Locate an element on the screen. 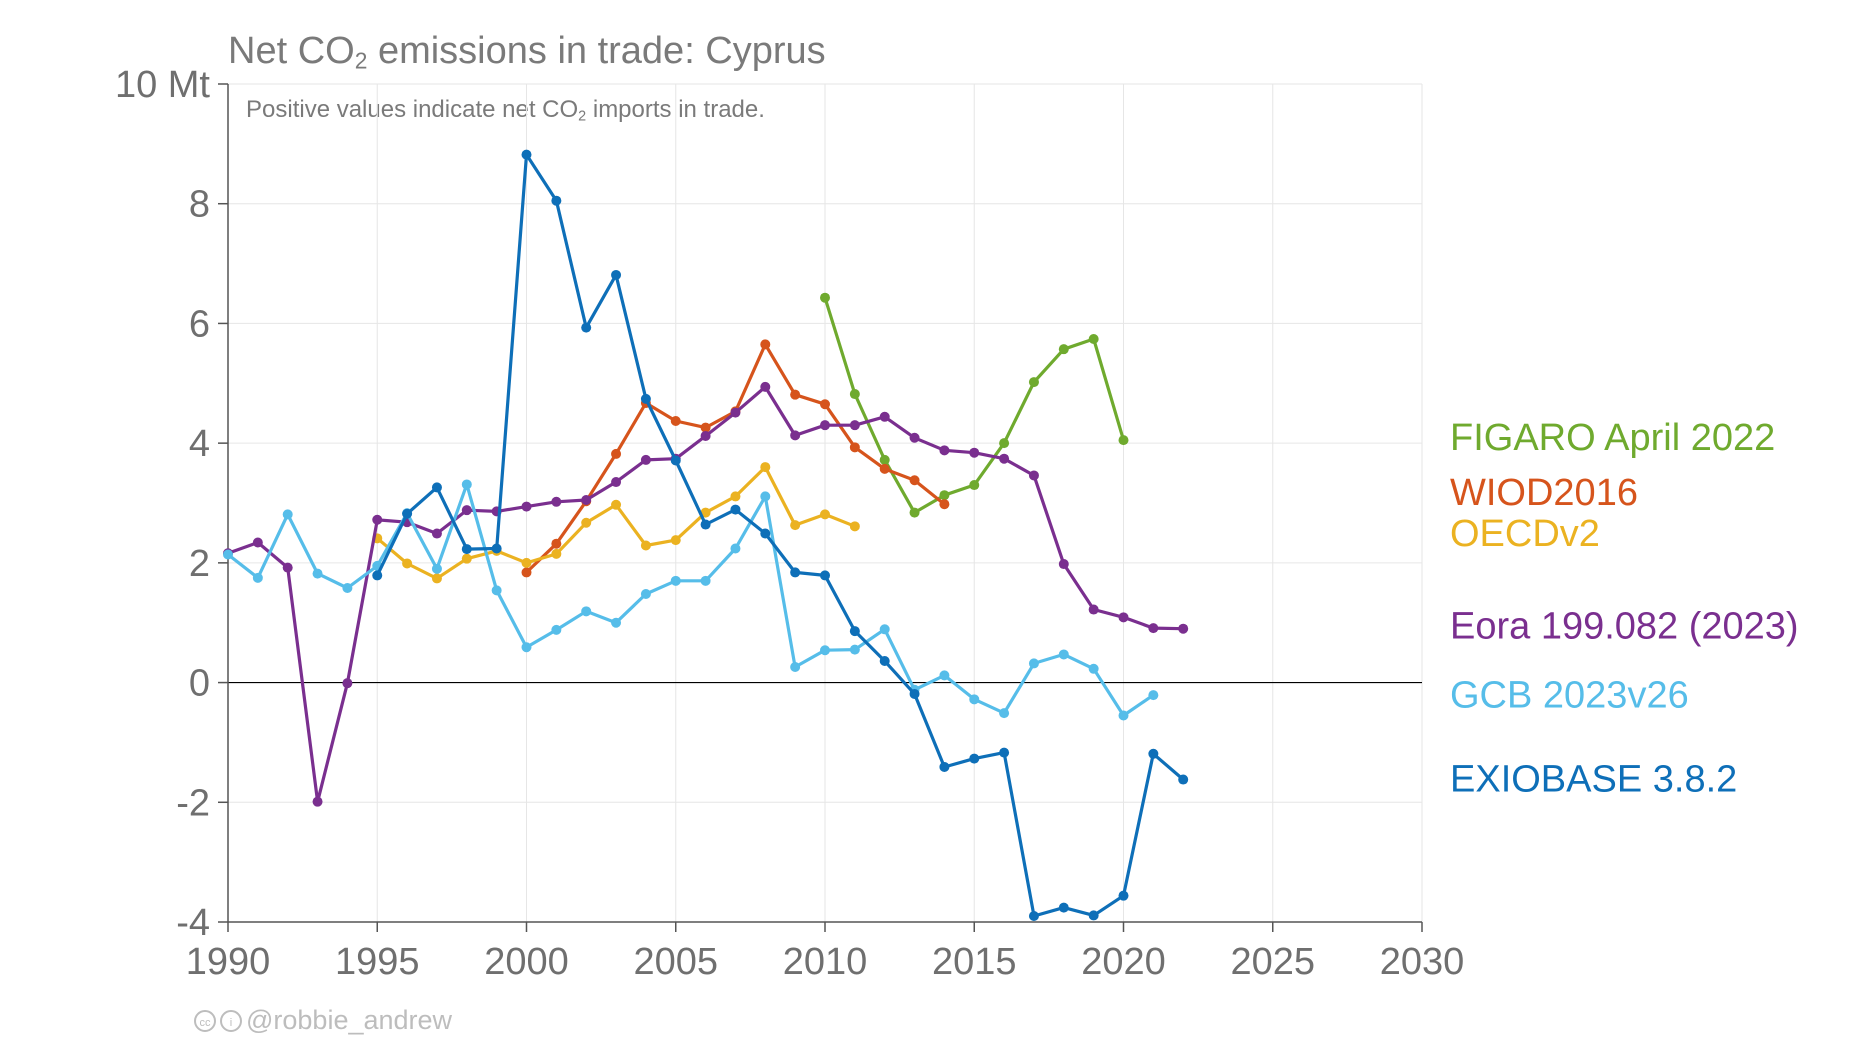 This screenshot has height=1042, width=1852. title-subscript: 2 is located at coordinates (361, 60).